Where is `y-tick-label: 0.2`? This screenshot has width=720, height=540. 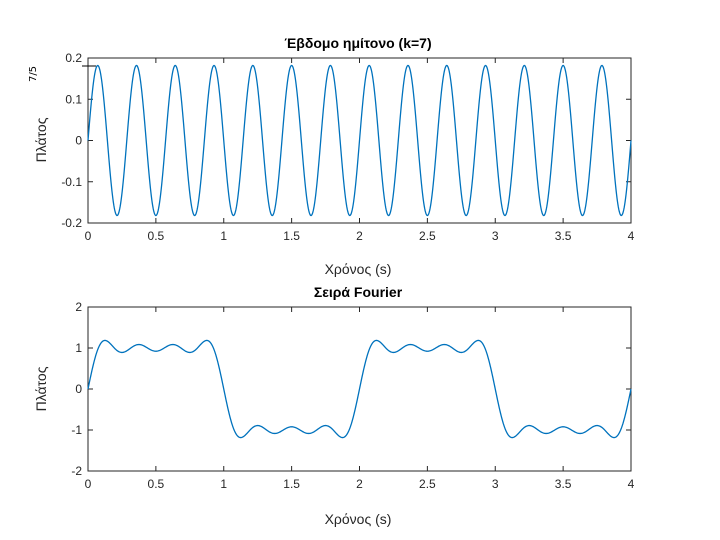
y-tick-label: 0.2 is located at coordinates (73, 58).